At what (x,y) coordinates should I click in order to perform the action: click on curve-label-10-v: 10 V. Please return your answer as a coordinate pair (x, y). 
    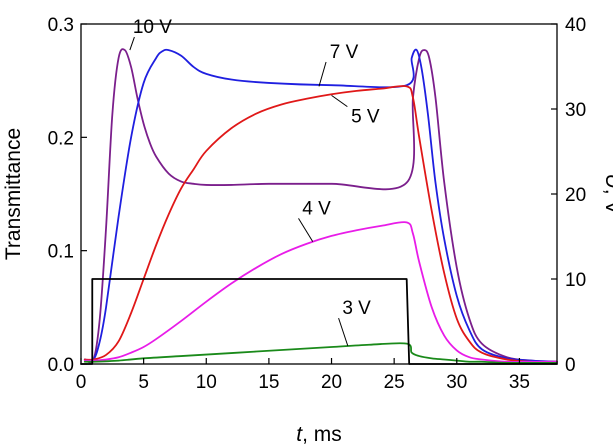
    Looking at the image, I should click on (152, 27).